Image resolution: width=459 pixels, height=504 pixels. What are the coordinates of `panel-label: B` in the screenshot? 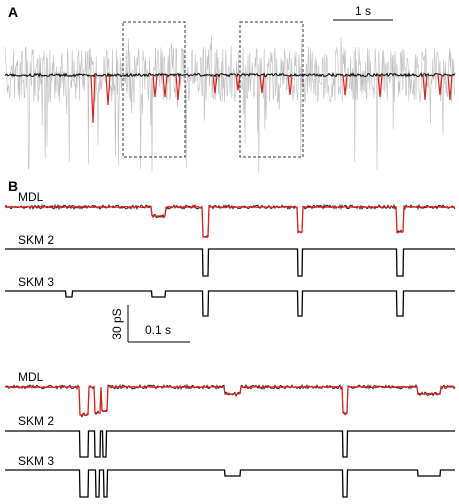 It's located at (13, 186).